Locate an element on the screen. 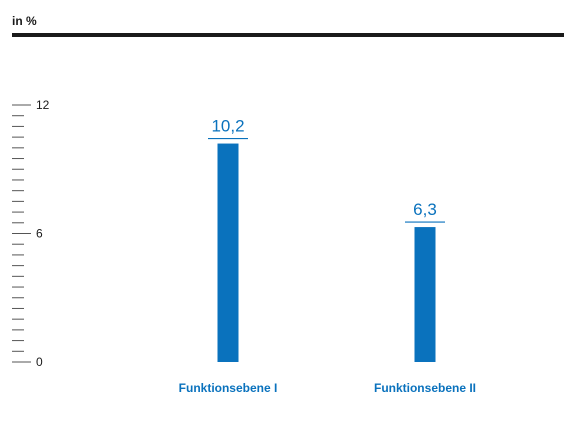 The width and height of the screenshot is (575, 423). header-rule is located at coordinates (288, 35).